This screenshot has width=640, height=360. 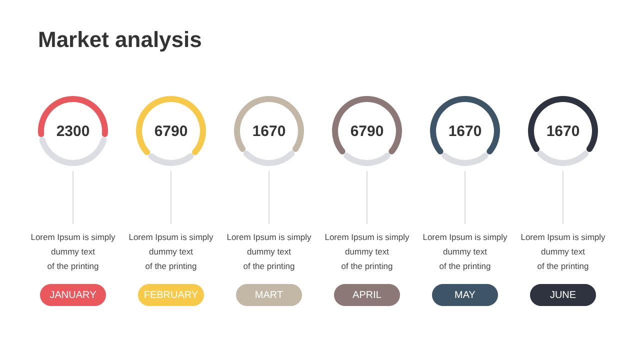 What do you see at coordinates (120, 39) in the screenshot?
I see `text: Market analysis` at bounding box center [120, 39].